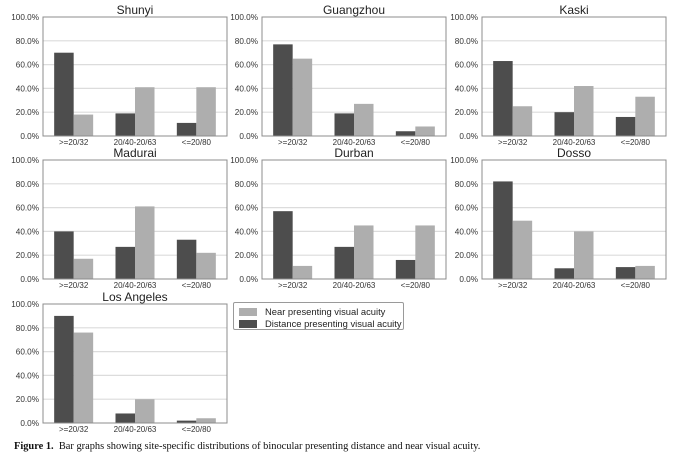 The height and width of the screenshot is (468, 693). What do you see at coordinates (134, 153) in the screenshot?
I see `panel-title-madurai: Madurai` at bounding box center [134, 153].